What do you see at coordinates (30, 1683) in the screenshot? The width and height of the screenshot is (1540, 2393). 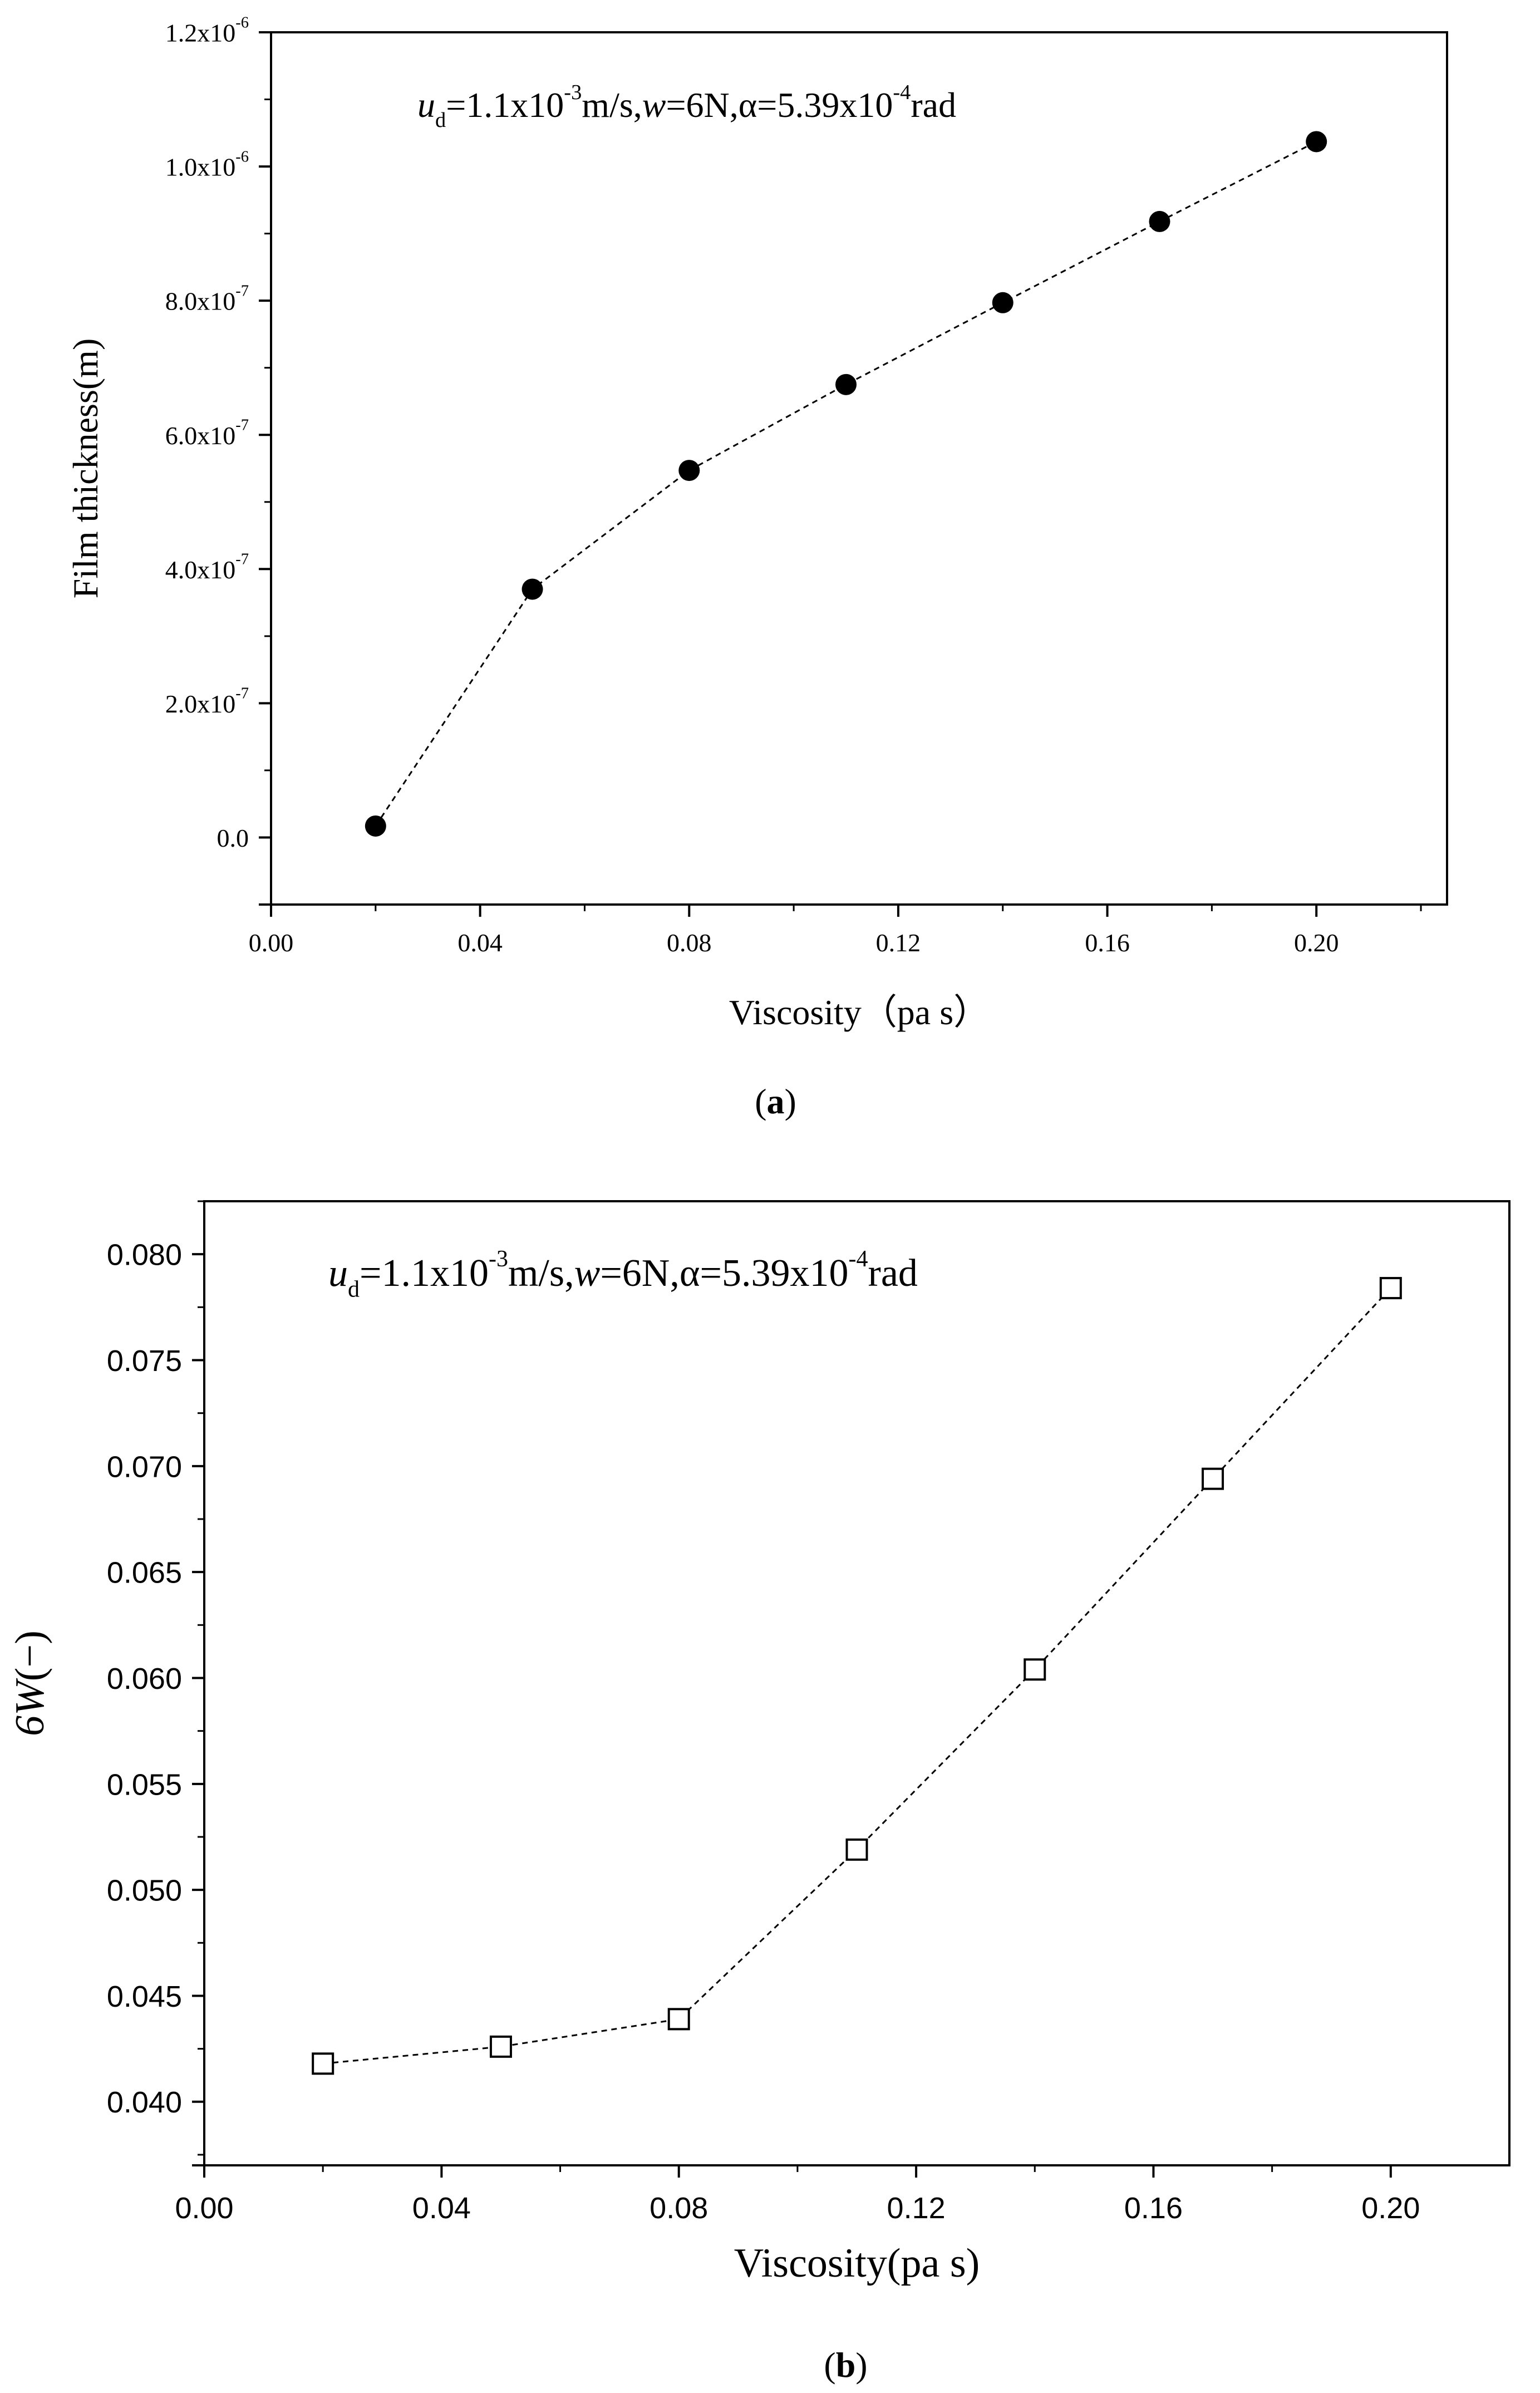 I see `y-axis-label: 6W(−)` at bounding box center [30, 1683].